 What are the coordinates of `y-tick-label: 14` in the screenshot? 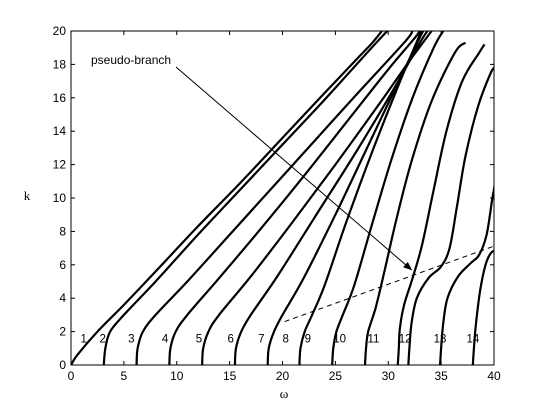 It's located at (60, 131).